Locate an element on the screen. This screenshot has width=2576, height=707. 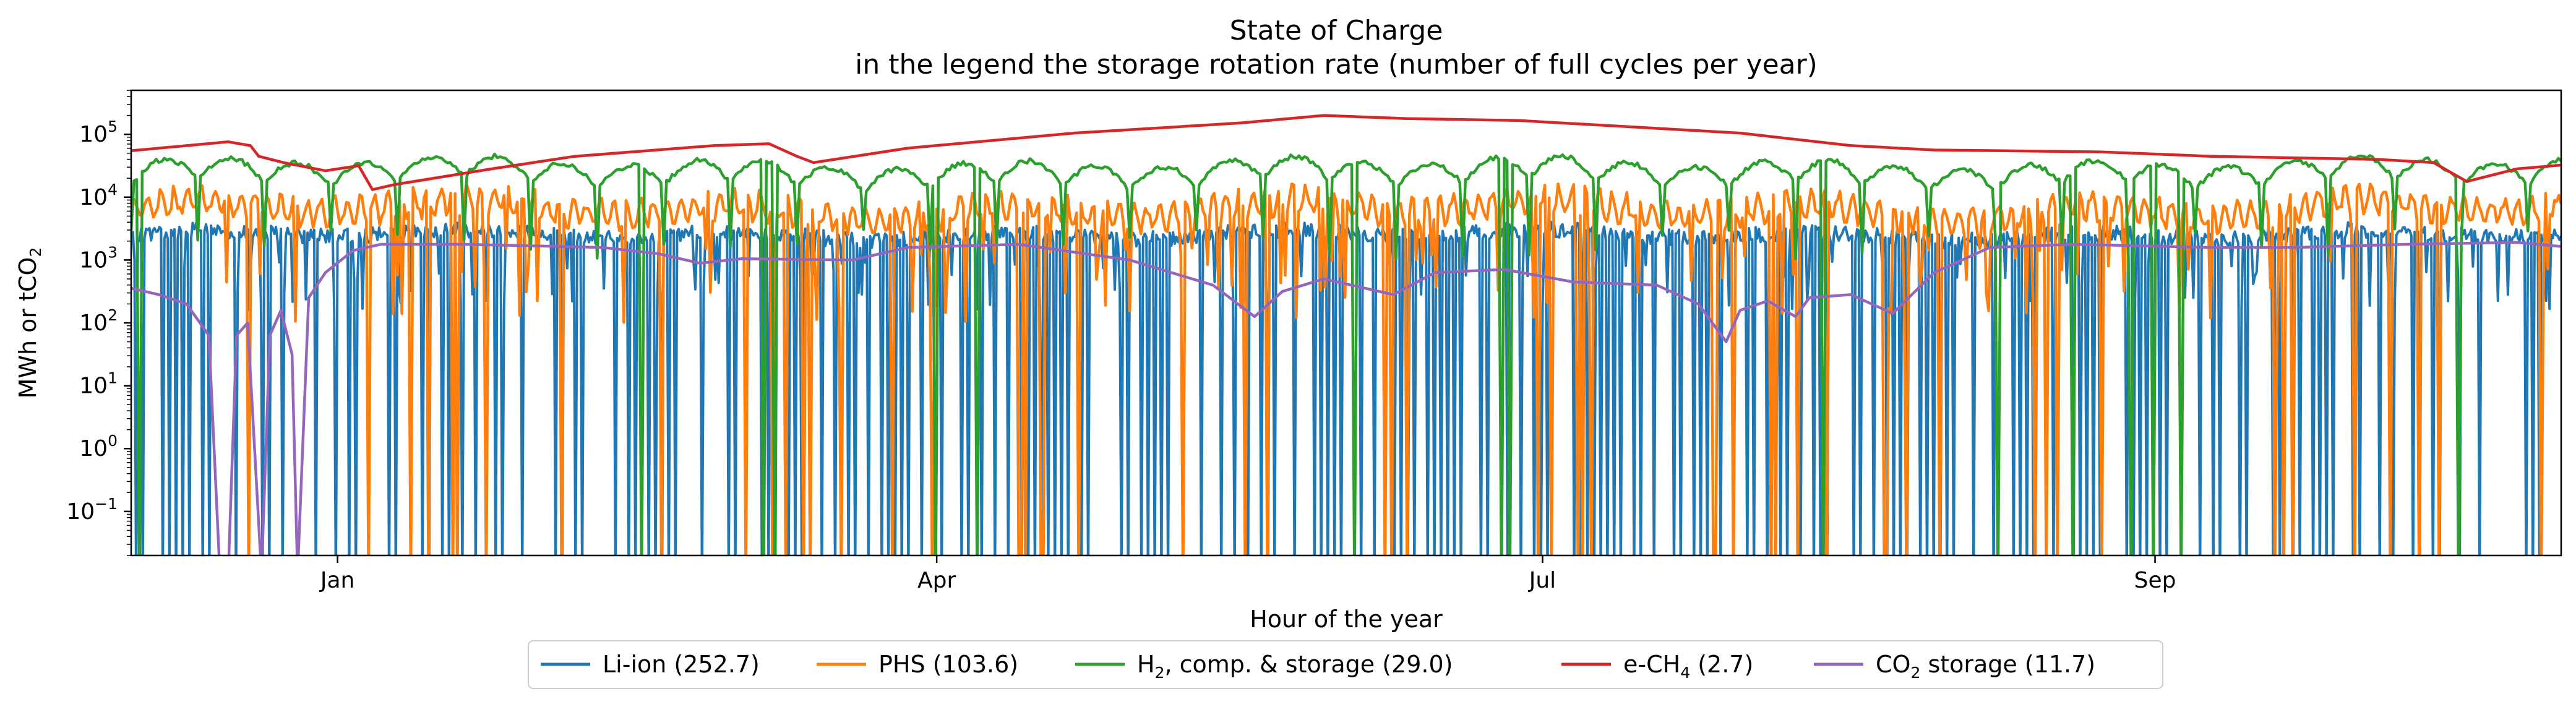
legend-label-li: Li-ion (252.7) is located at coordinates (681, 664).